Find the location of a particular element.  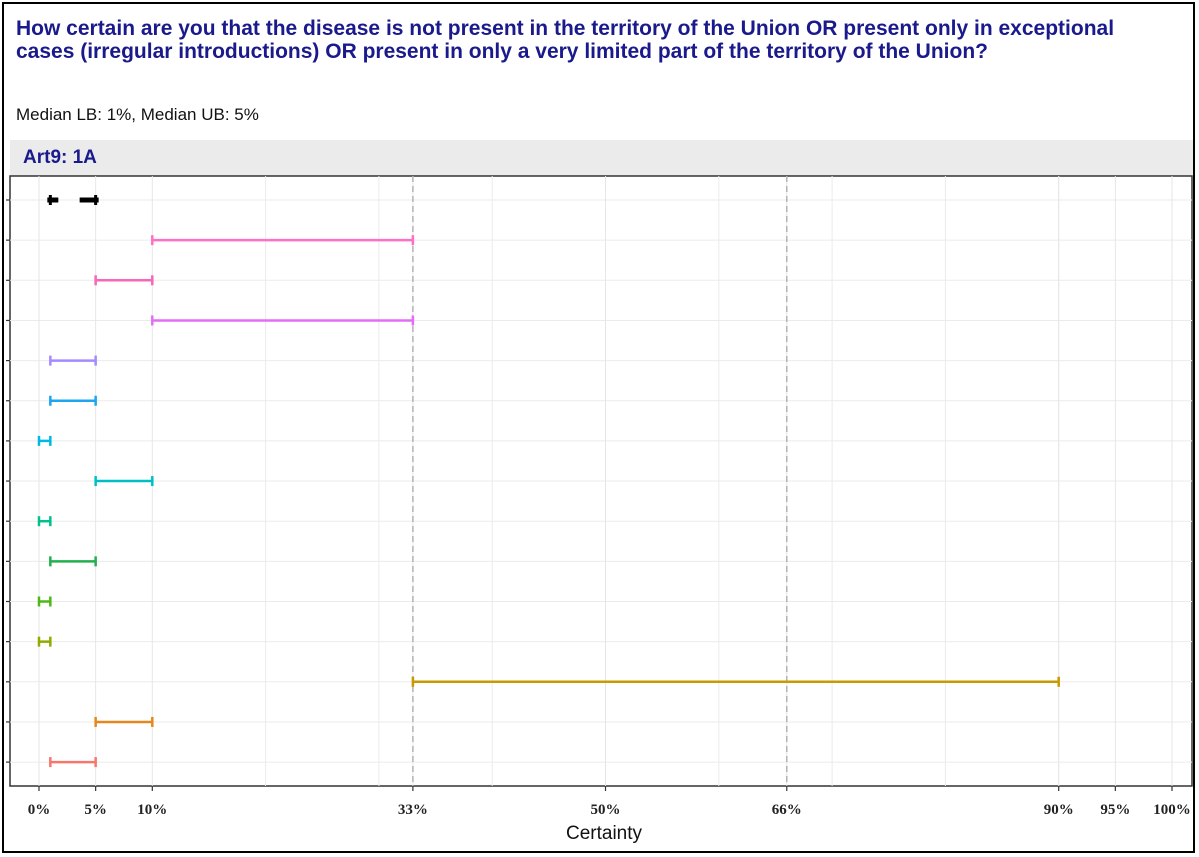

x-tick-label: 50% is located at coordinates (606, 810).